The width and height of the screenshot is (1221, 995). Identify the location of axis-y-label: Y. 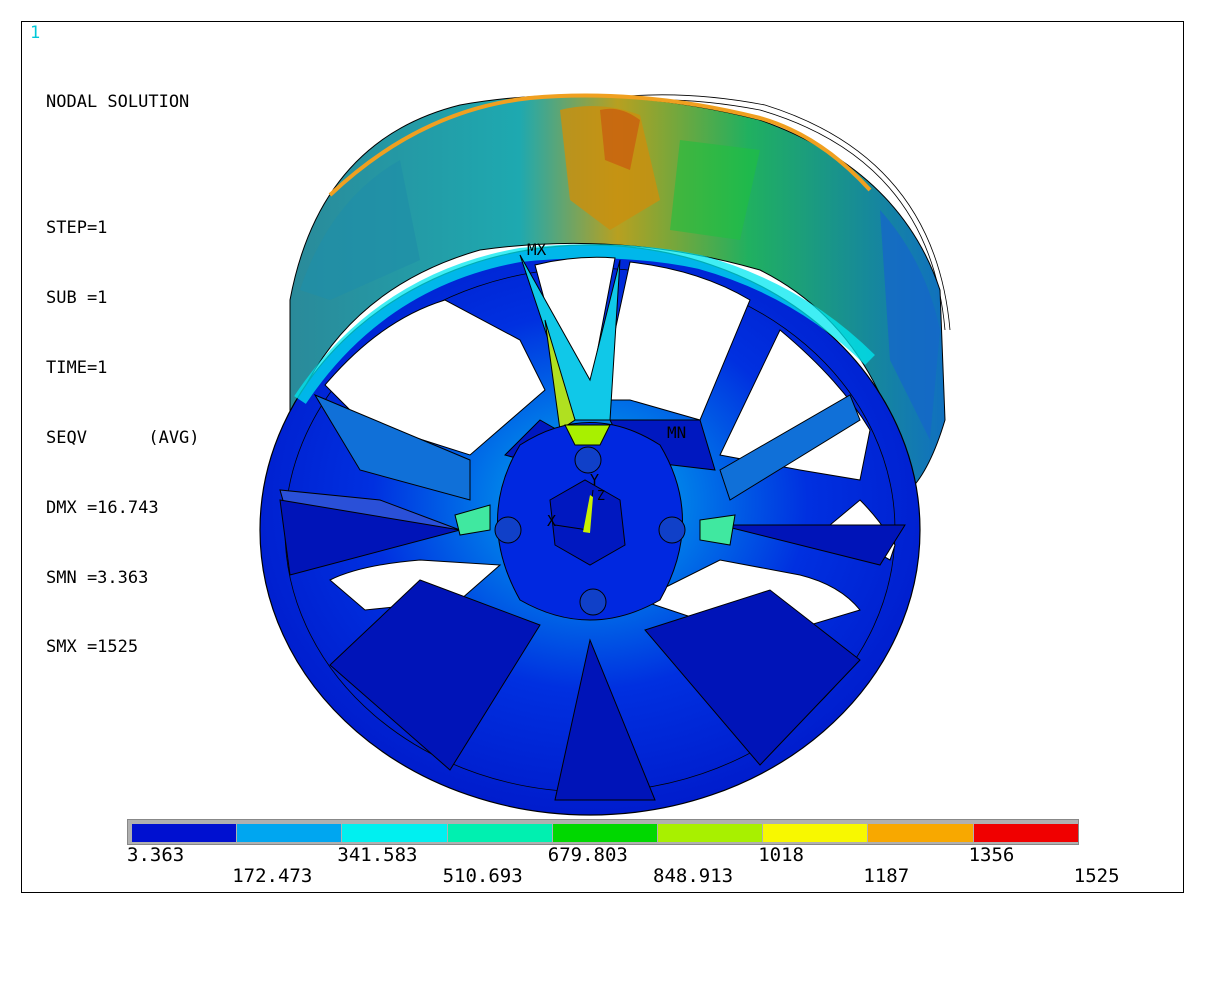
(594, 480).